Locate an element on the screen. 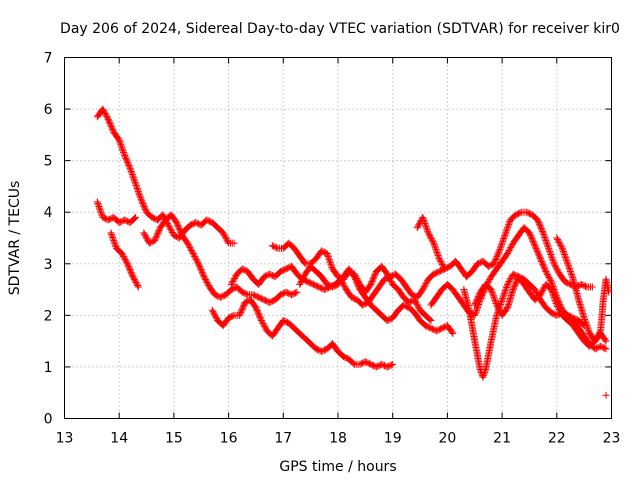 This screenshot has width=640, height=480. series-track-b is located at coordinates (116, 212).